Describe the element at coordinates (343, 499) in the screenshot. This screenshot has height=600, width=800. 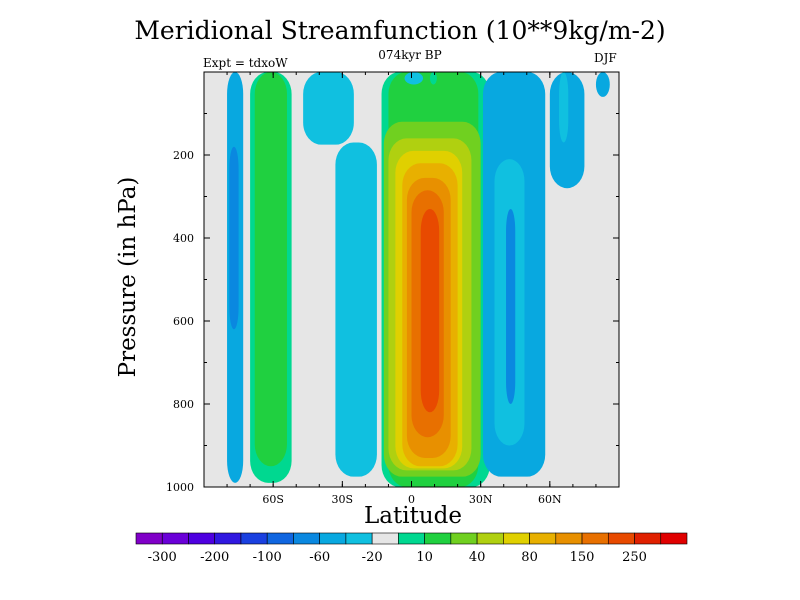
I see `x-tick-label: 30S` at that location.